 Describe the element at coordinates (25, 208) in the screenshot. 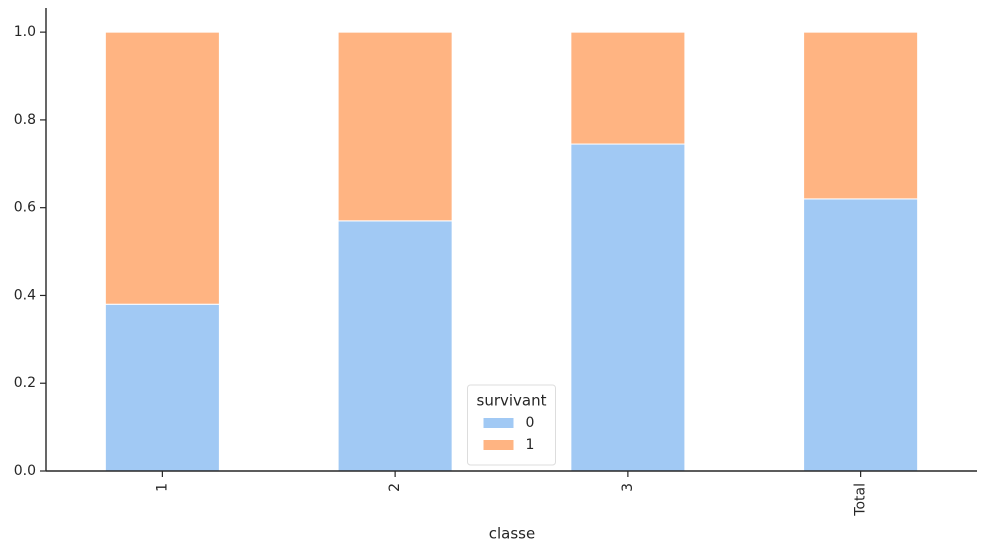

I see `y-tick-label: 0.6` at that location.